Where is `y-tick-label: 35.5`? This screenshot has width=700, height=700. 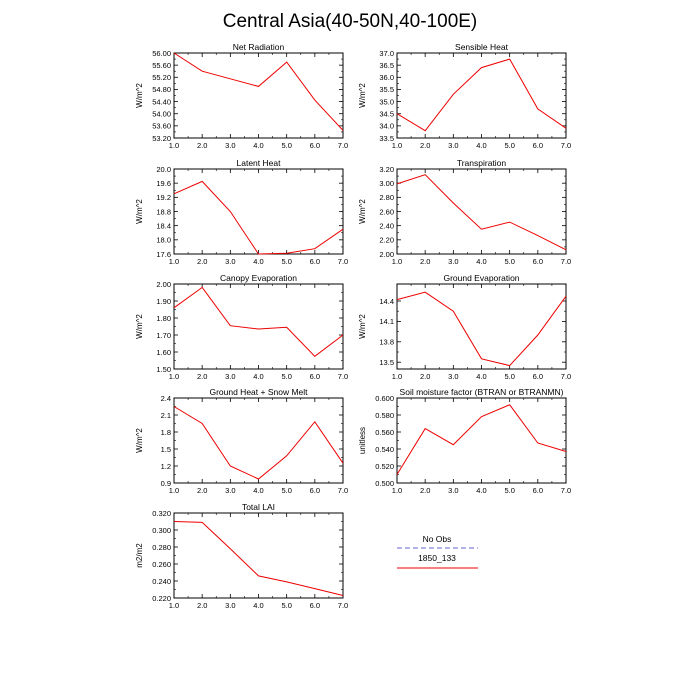 y-tick-label: 35.5 is located at coordinates (386, 89).